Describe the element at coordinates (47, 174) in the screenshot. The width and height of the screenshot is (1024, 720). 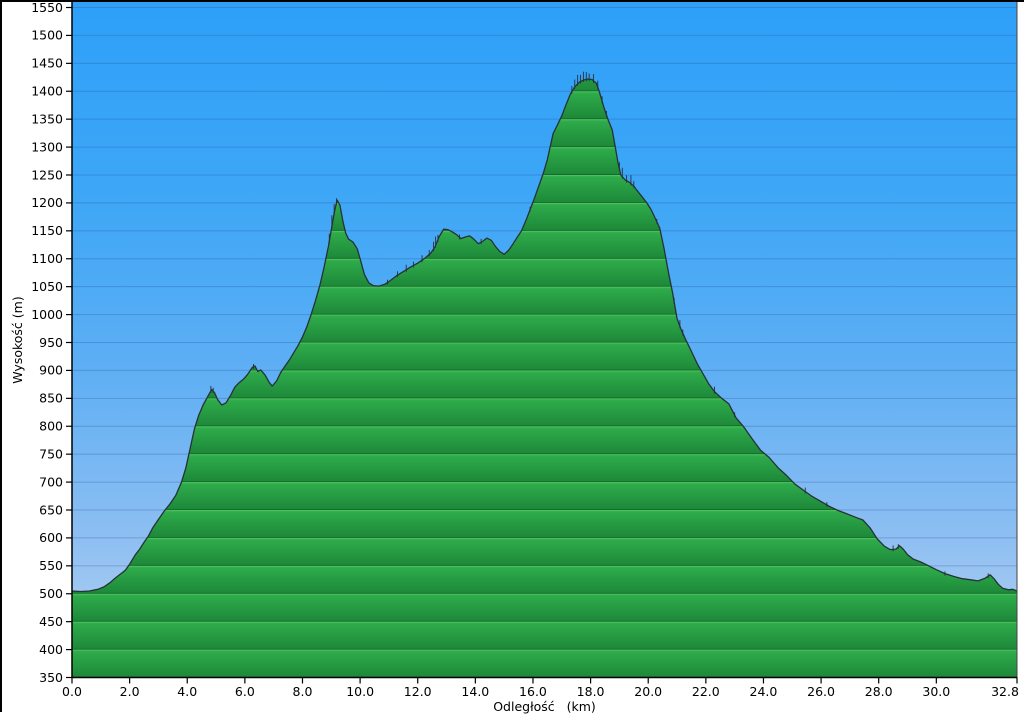
I see `y-tick-label-1250: 1250` at that location.